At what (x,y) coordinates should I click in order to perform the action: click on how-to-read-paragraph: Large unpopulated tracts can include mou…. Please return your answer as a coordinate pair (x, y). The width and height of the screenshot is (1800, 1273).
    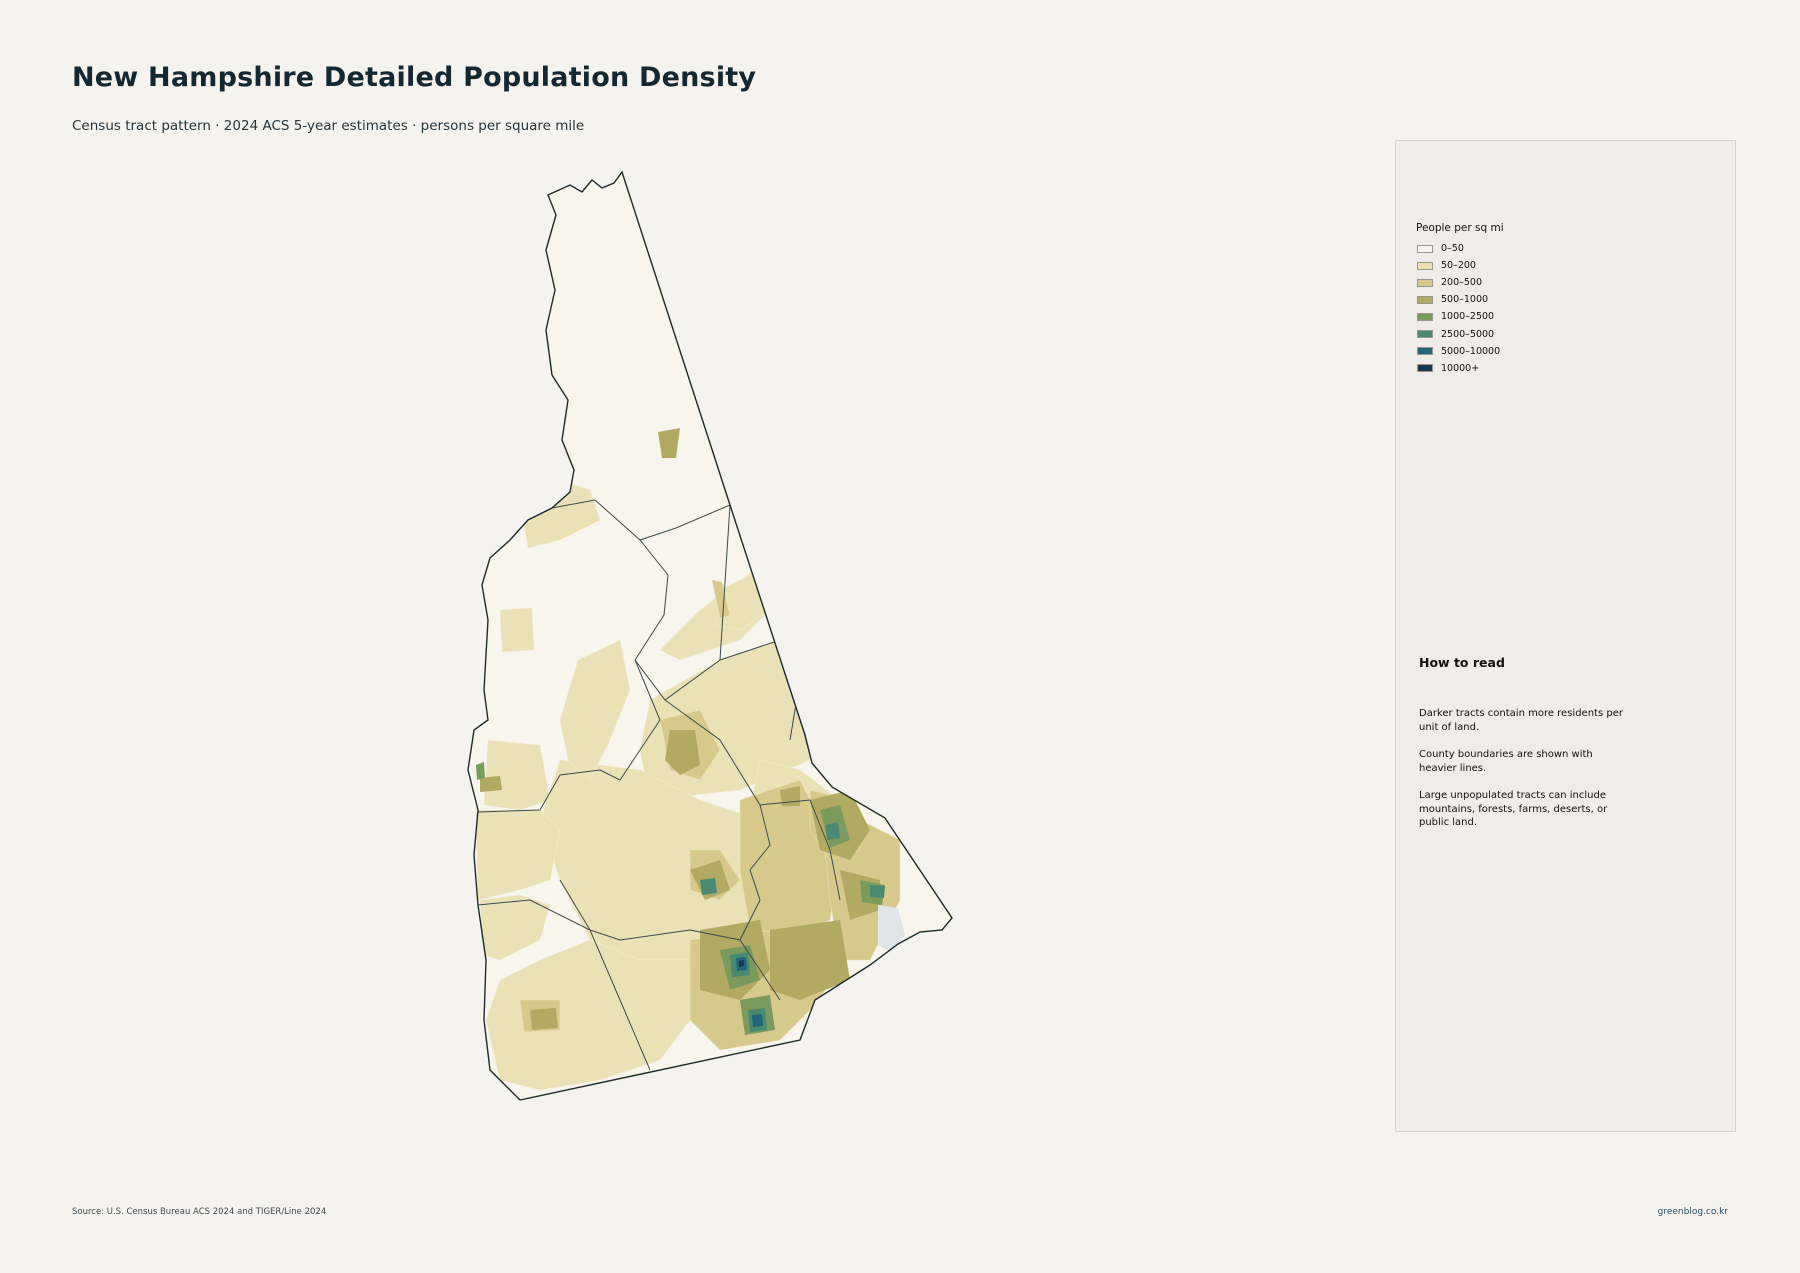
    Looking at the image, I should click on (1513, 809).